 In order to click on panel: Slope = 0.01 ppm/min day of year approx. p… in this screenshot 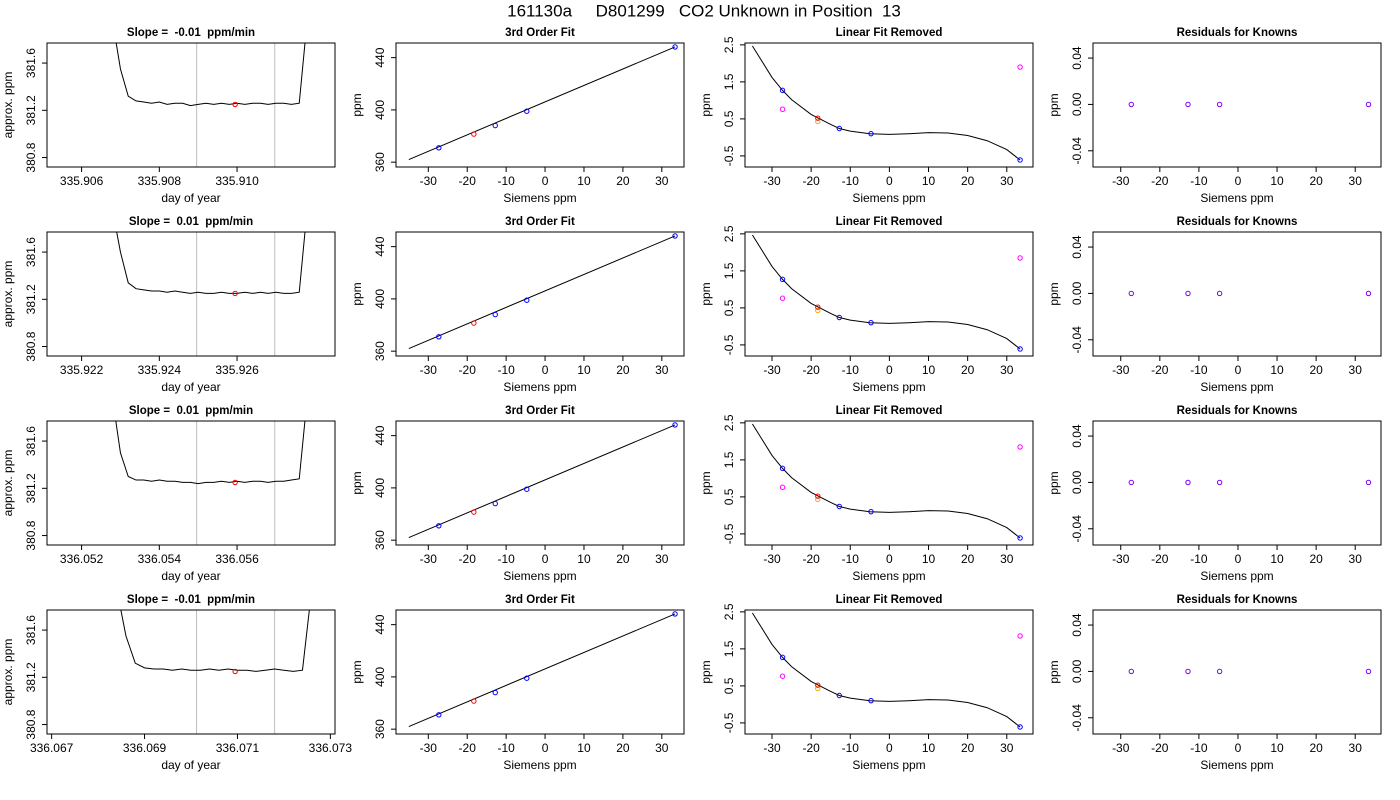, I will do `click(168, 305)`.